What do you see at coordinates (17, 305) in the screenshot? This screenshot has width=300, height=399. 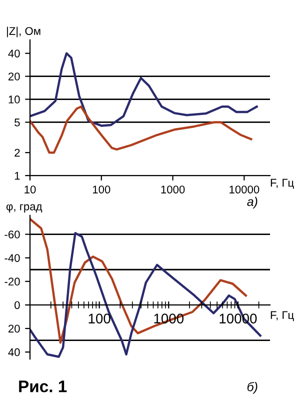 I see `y-tick-label: 0` at bounding box center [17, 305].